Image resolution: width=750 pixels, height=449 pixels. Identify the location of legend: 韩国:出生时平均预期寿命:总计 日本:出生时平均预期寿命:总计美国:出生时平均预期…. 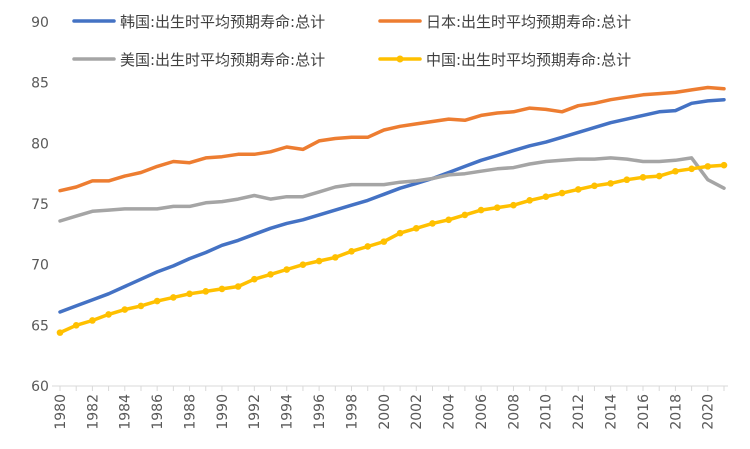
(351, 41).